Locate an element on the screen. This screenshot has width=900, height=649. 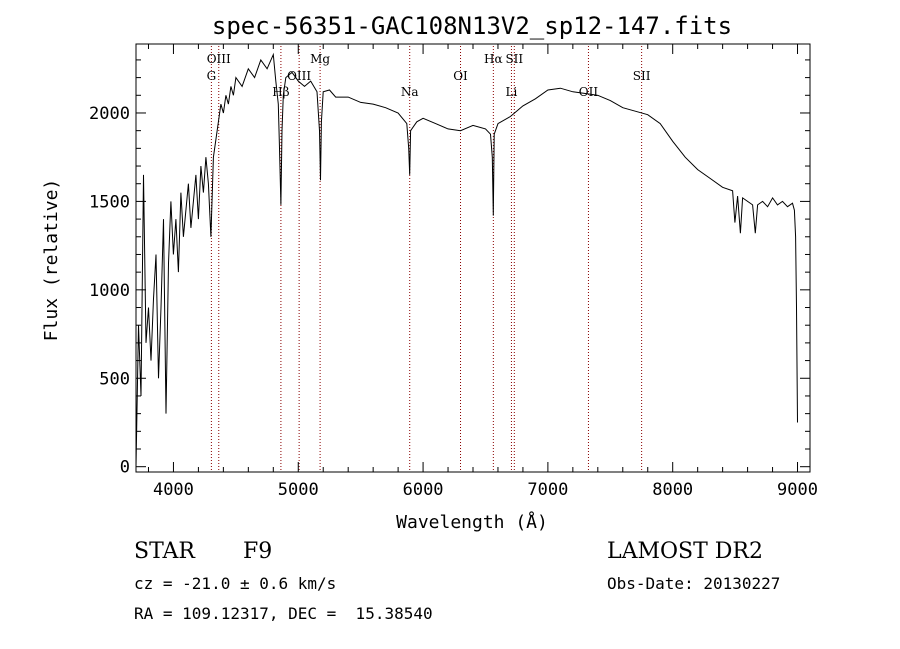
line-label-6: OI is located at coordinates (460, 76).